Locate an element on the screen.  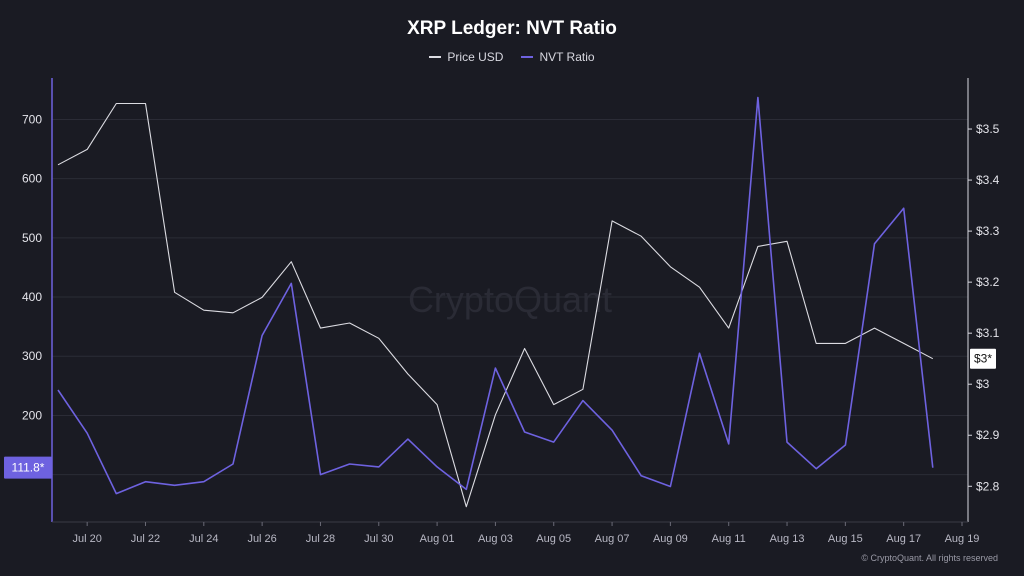
x-axis-tick-label: Aug 03 is located at coordinates (495, 539).